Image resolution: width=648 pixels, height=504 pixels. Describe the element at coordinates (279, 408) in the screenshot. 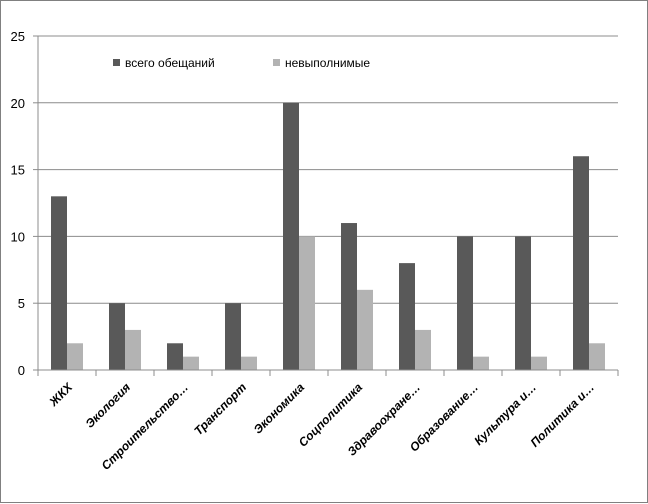

I see `x-tick-label: Экономика` at that location.